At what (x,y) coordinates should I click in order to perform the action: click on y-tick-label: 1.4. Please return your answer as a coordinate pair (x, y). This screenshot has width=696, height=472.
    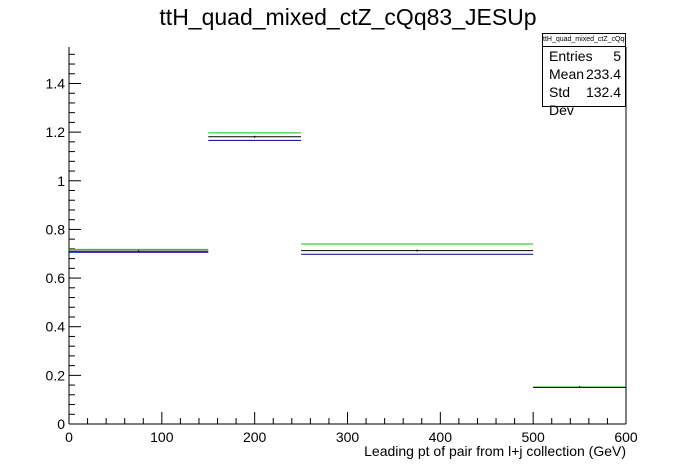
    Looking at the image, I should click on (56, 83).